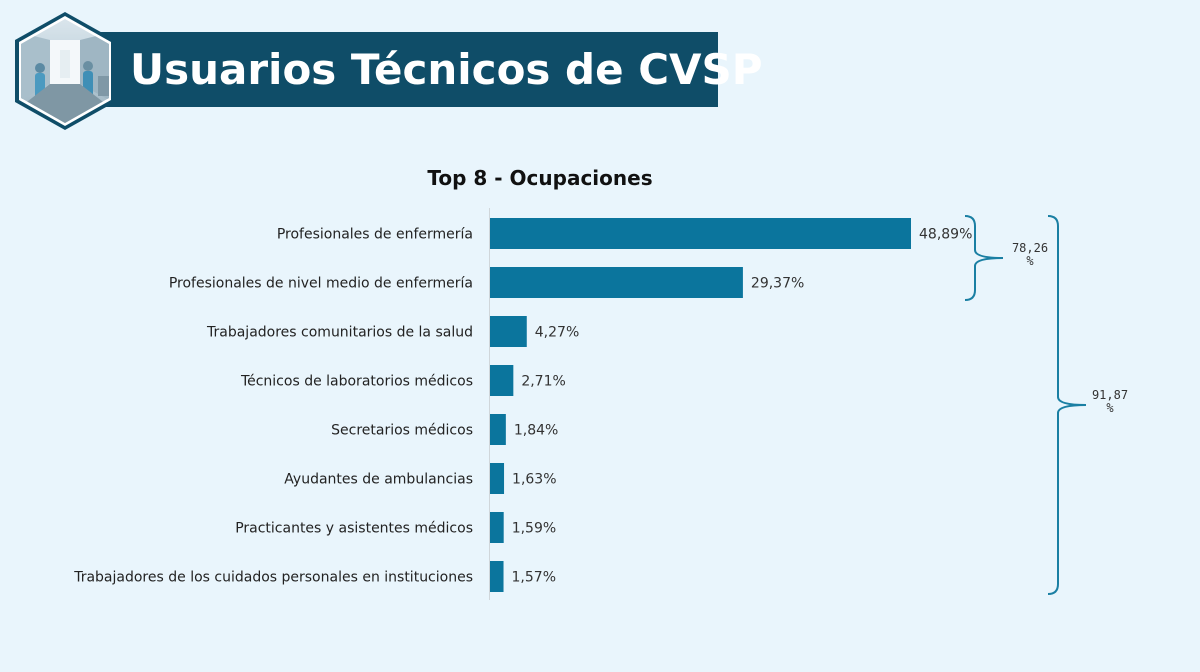 The image size is (1200, 672). What do you see at coordinates (354, 529) in the screenshot?
I see `category-label: Practicantes y asistentes médicos` at bounding box center [354, 529].